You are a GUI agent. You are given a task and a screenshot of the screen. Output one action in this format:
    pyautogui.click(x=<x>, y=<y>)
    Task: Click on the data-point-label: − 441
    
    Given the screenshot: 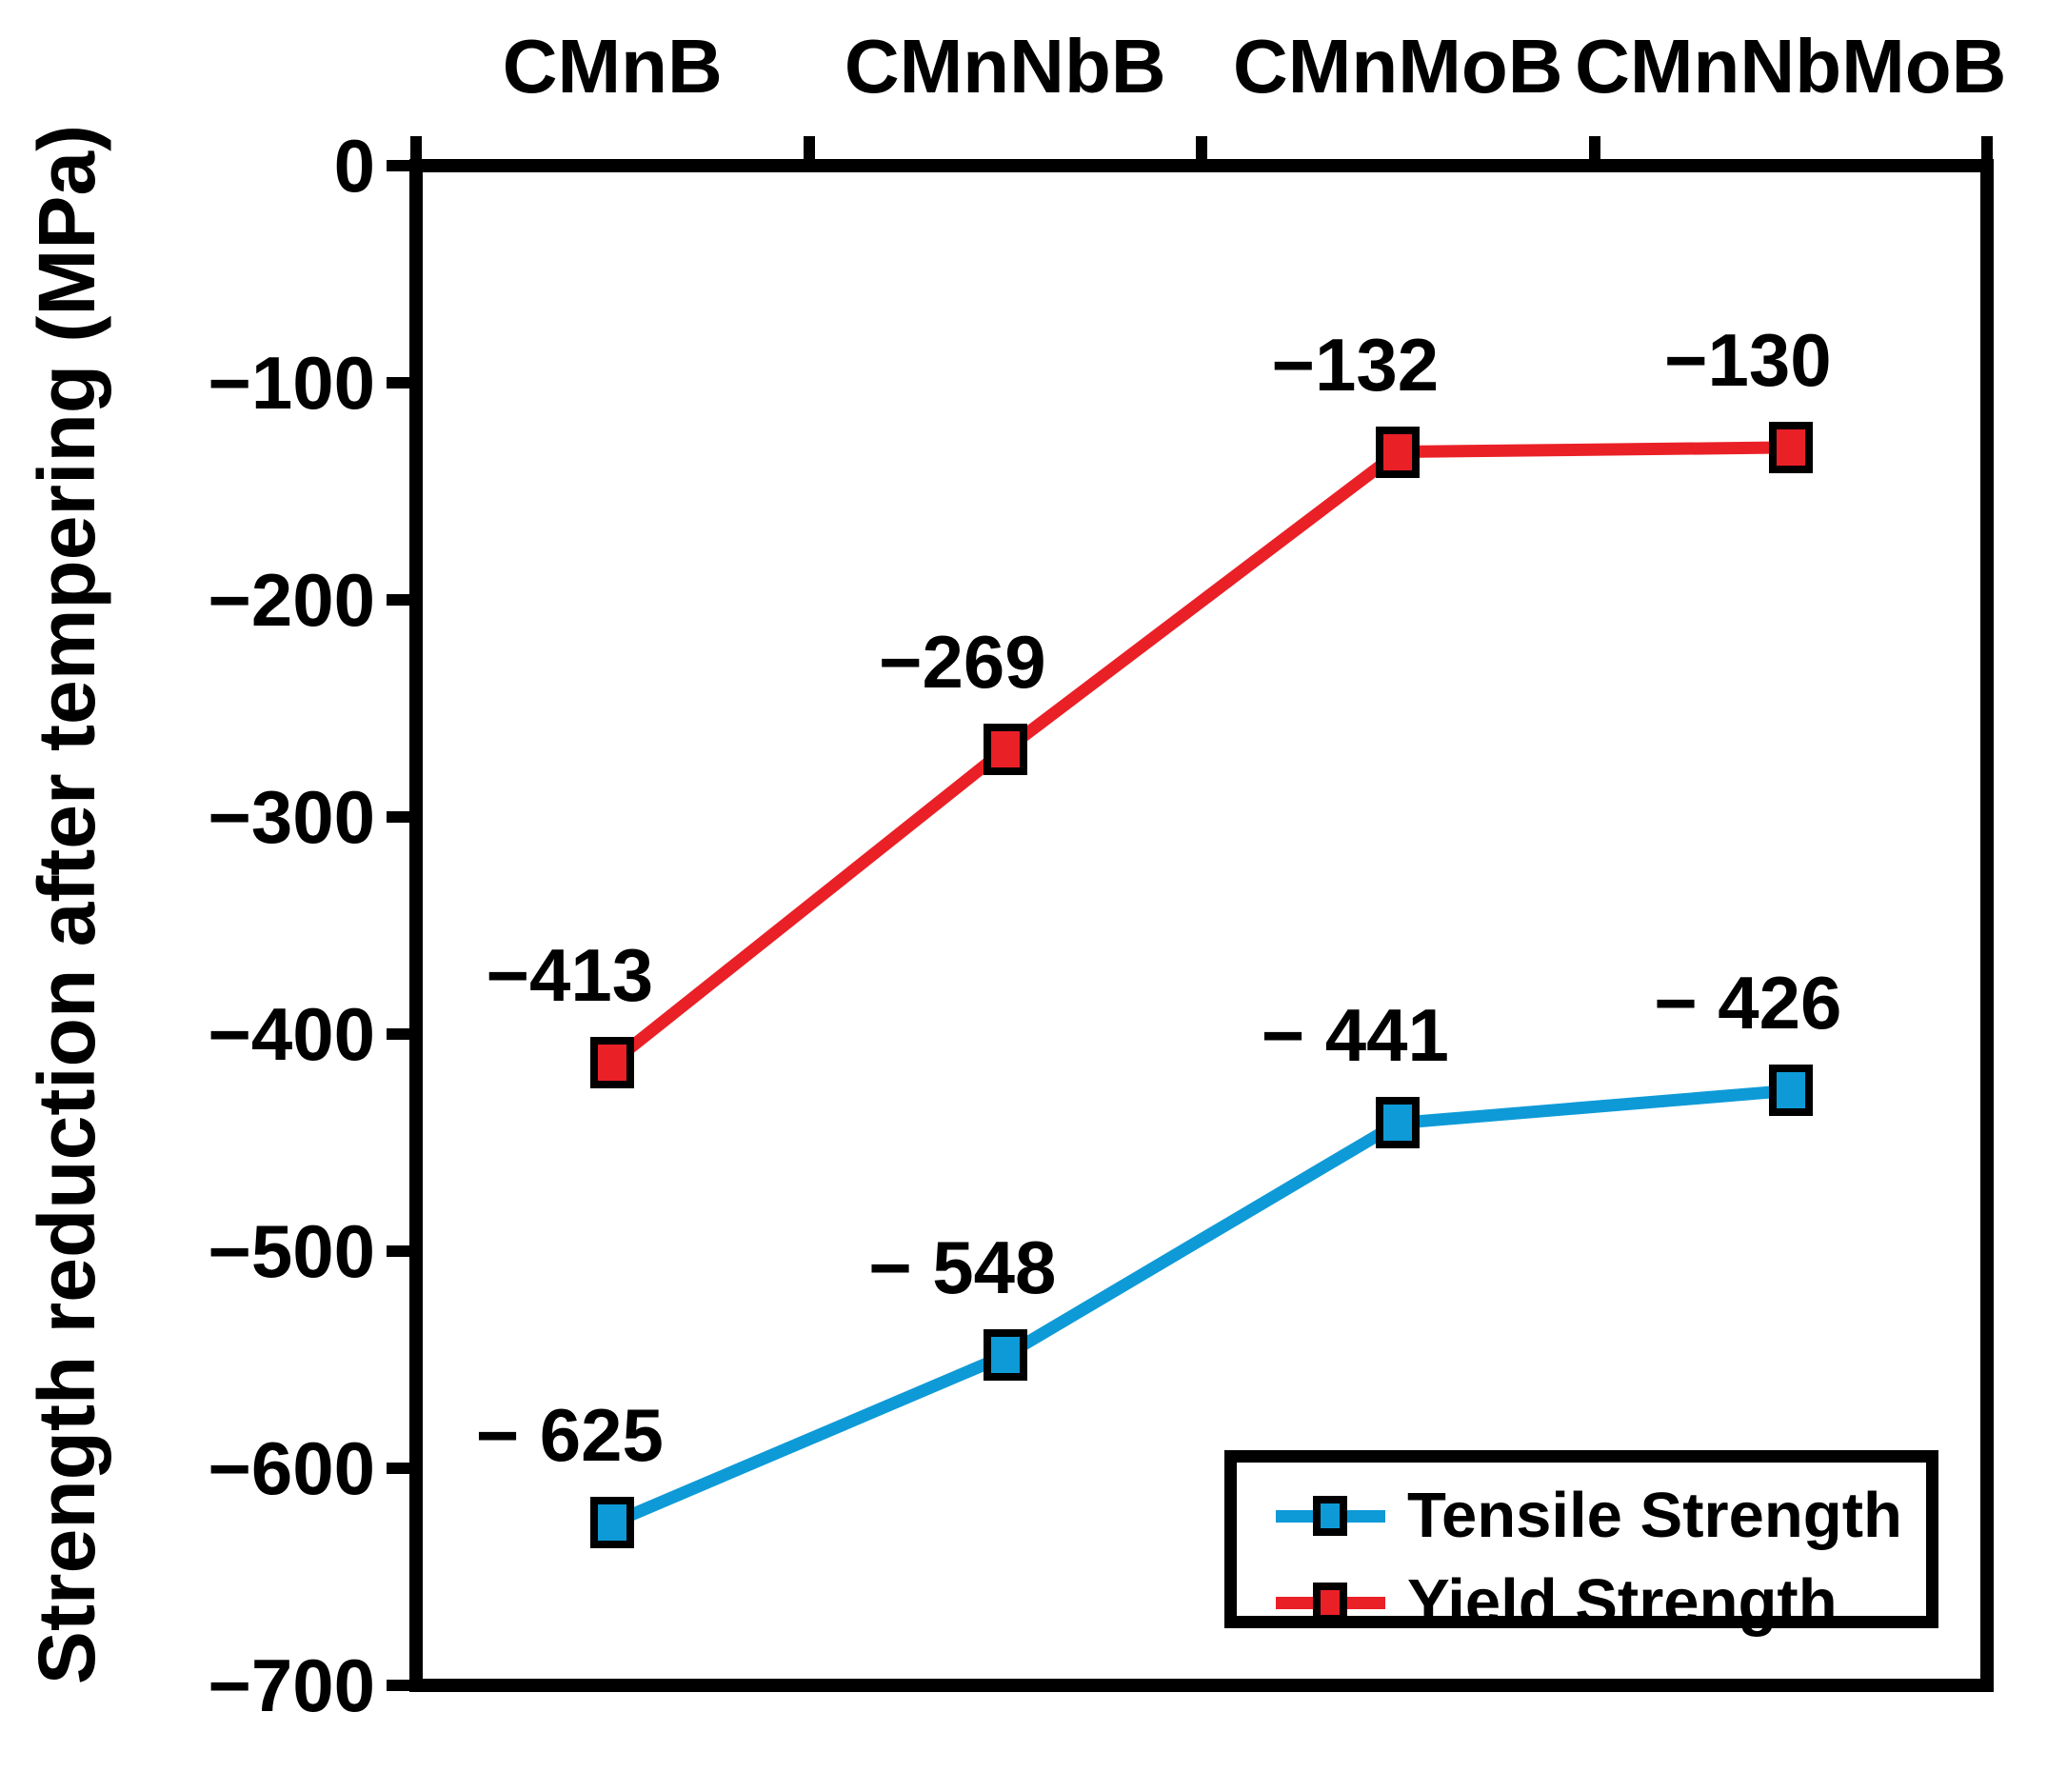 What is the action you would take?
    pyautogui.click(x=1355, y=1035)
    